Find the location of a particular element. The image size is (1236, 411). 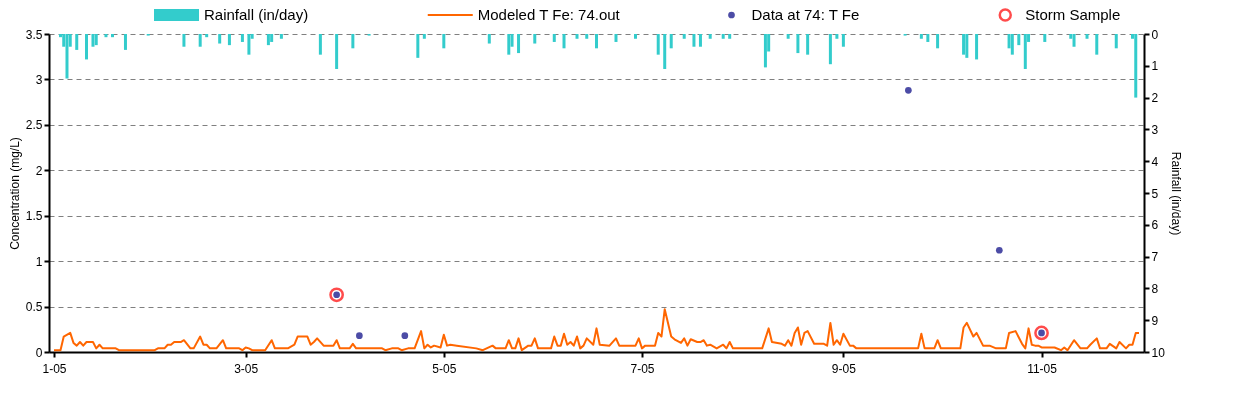

y-tick-label: 1 is located at coordinates (39, 261).